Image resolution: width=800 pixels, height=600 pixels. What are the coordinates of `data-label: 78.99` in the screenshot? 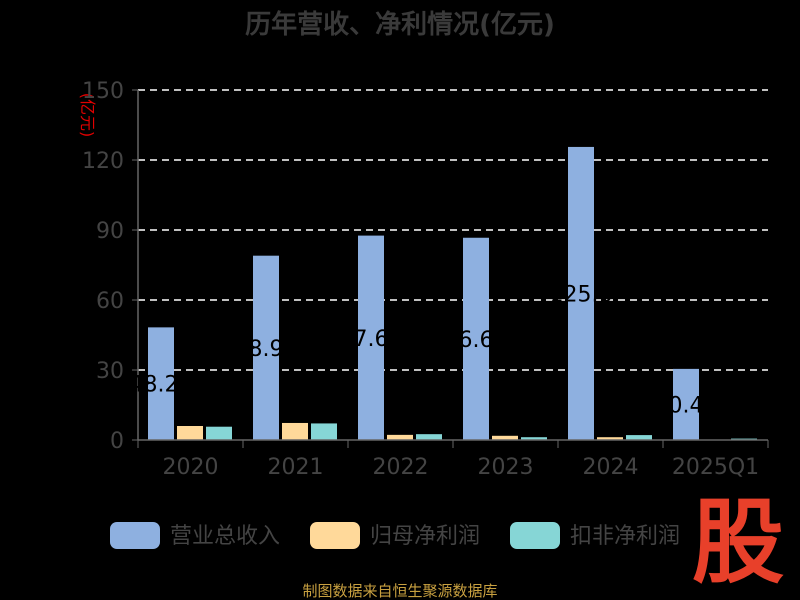 It's located at (266, 349).